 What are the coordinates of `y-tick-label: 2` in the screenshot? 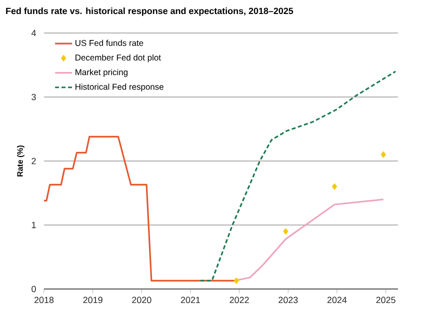 It's located at (34, 161).